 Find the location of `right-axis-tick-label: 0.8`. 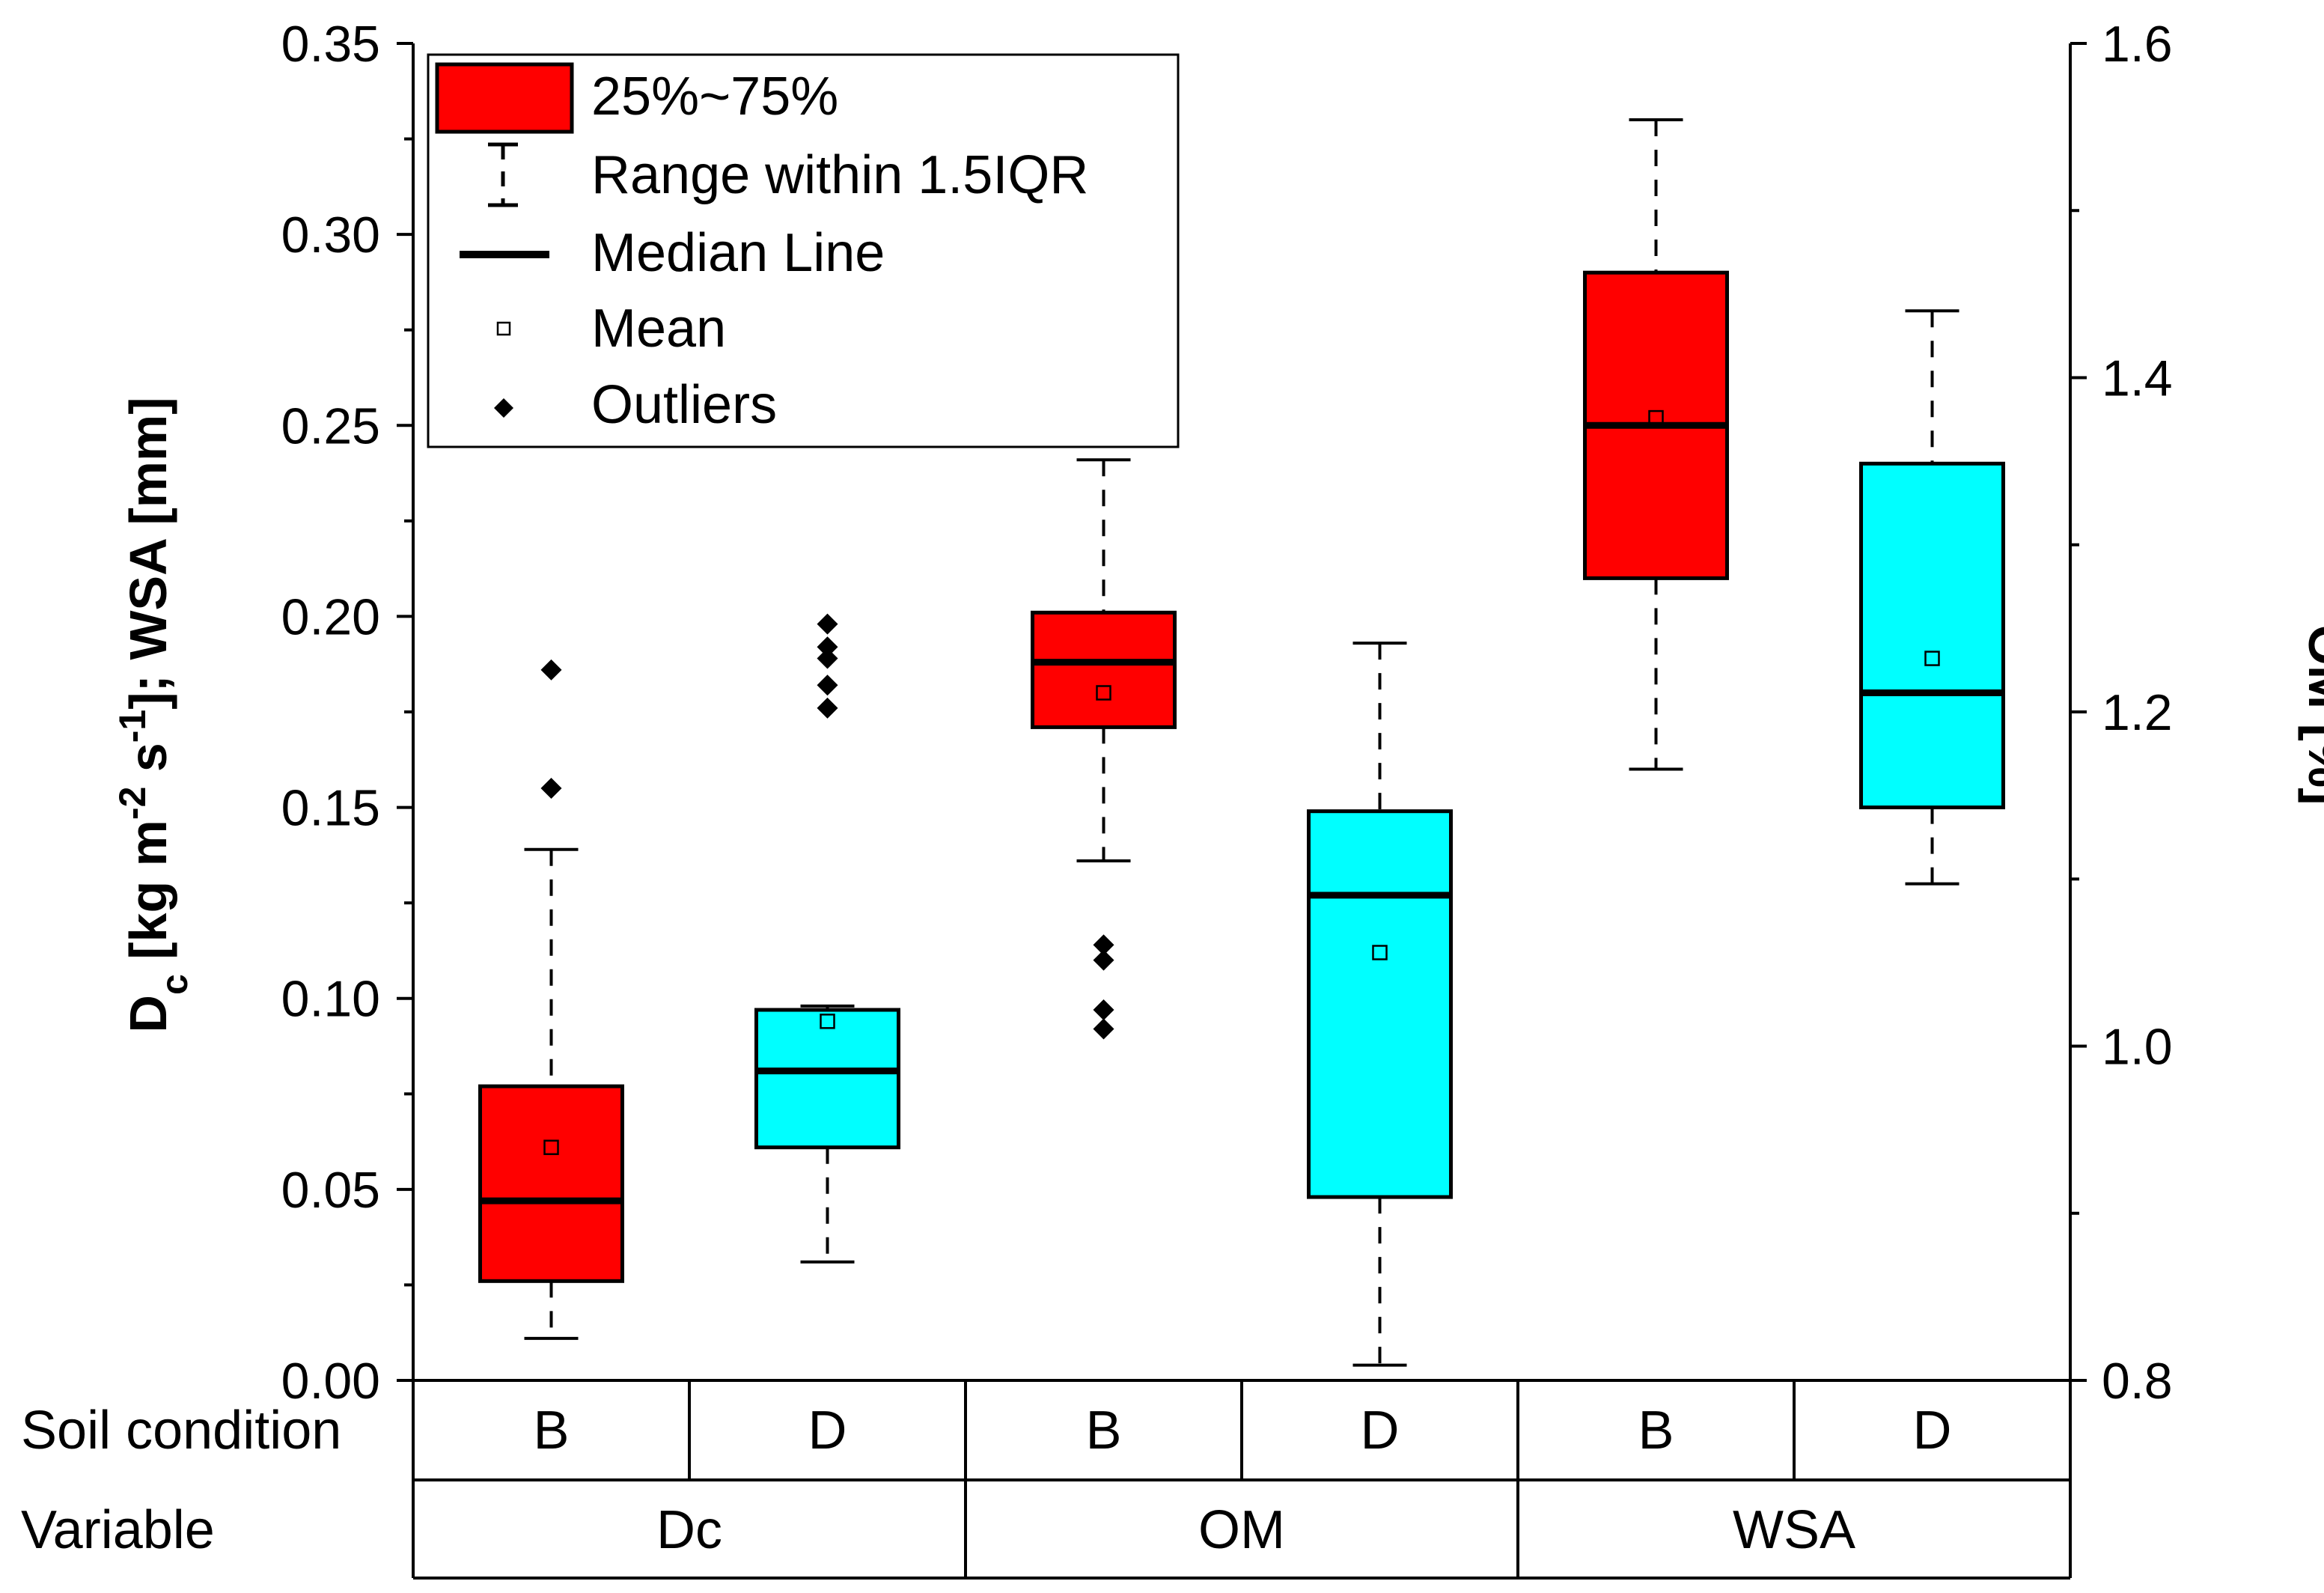

right-axis-tick-label: 0.8 is located at coordinates (2137, 1381).